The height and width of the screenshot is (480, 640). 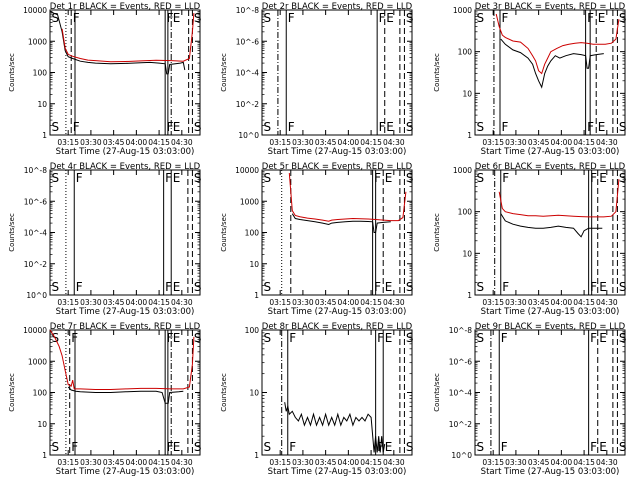 I want to click on panel-title: Det 3r BLACK = Events, RED = LLD, so click(x=550, y=7).